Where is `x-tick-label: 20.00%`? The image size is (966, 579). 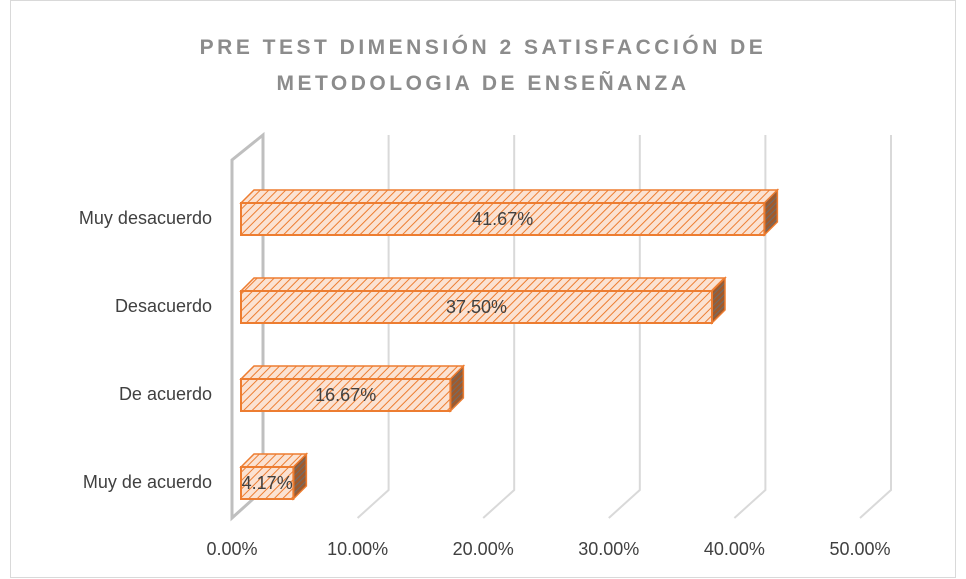
x-tick-label: 20.00% is located at coordinates (483, 549).